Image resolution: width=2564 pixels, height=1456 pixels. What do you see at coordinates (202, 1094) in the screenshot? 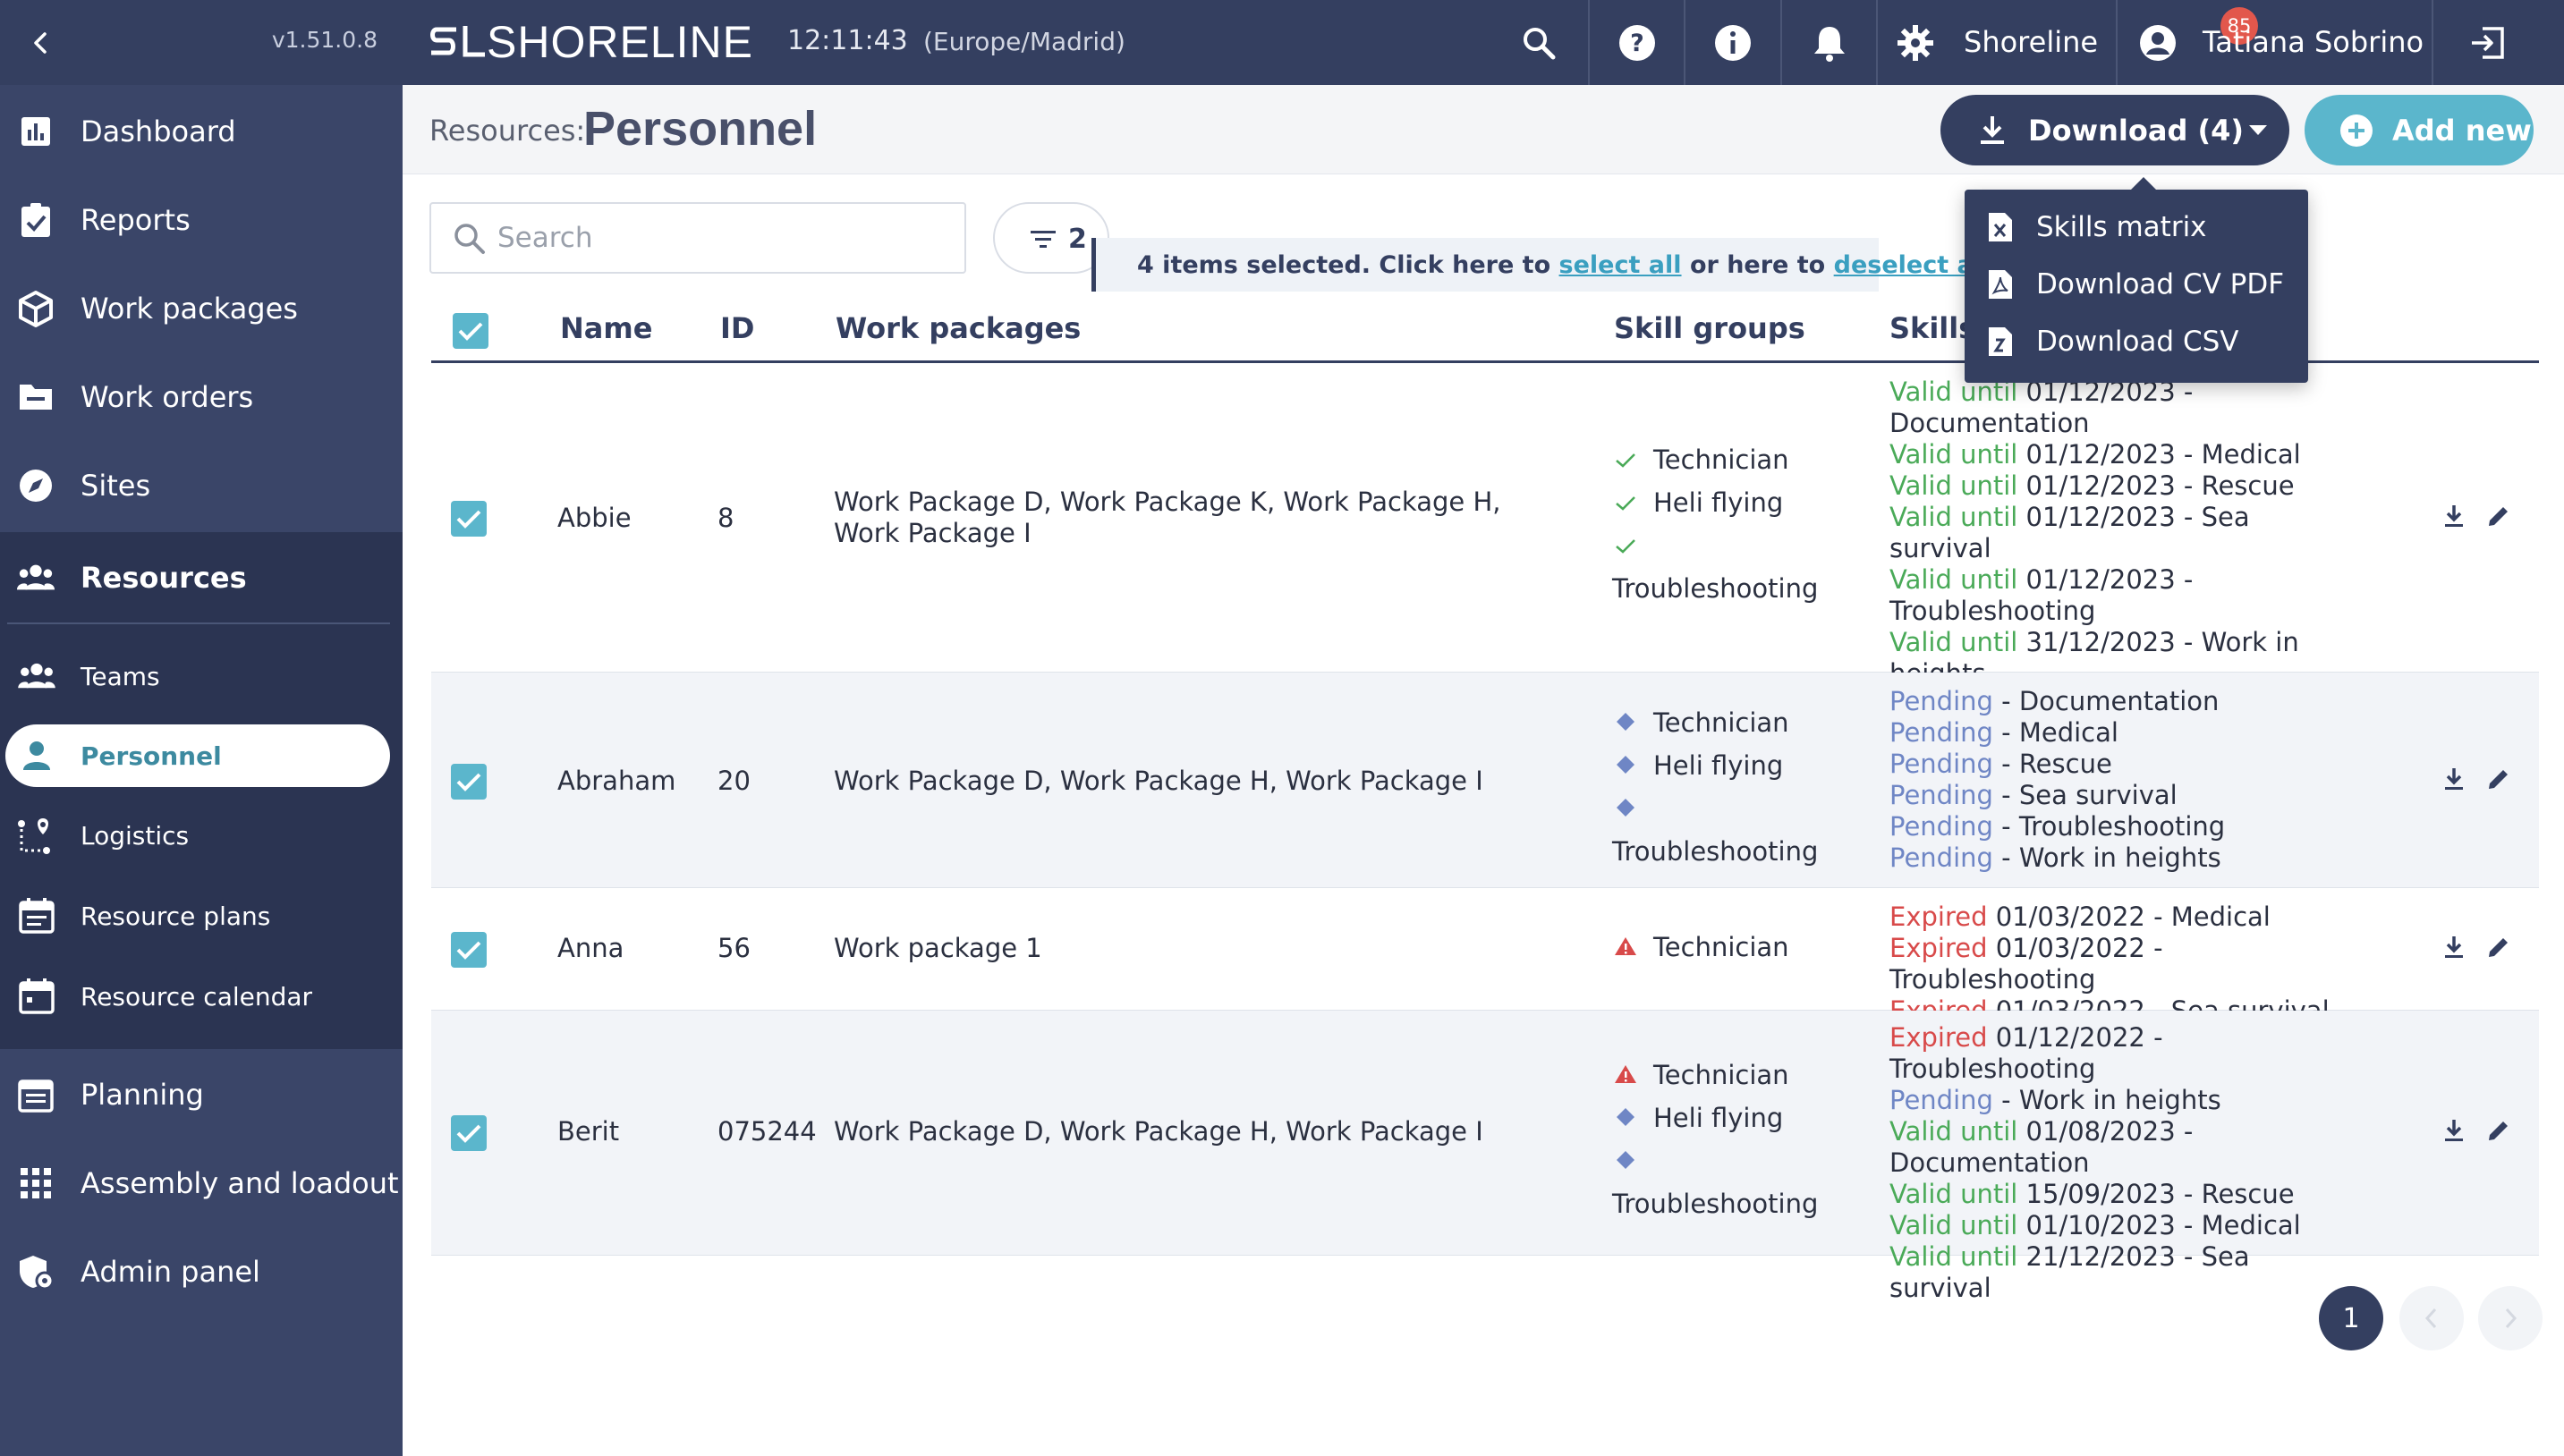
I see `sidebar-item-planning: Planning` at bounding box center [202, 1094].